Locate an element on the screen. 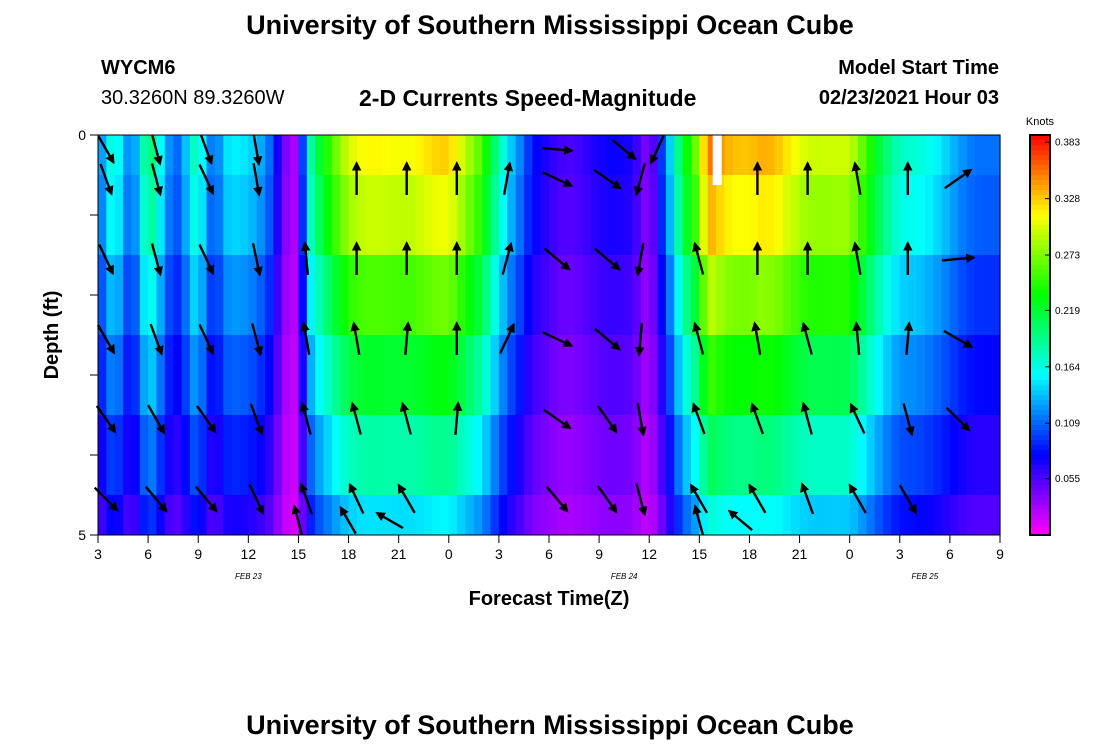  model-start-time: 02/23/2021 Hour 03 is located at coordinates (908, 98).